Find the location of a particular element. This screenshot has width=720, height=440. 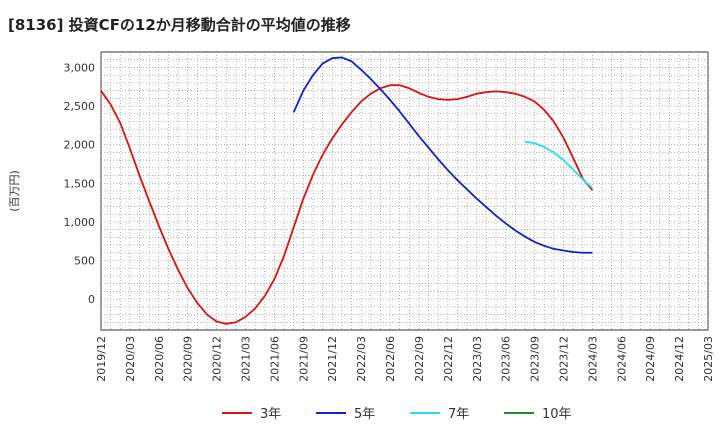

series-line-7年 is located at coordinates (558, 164).